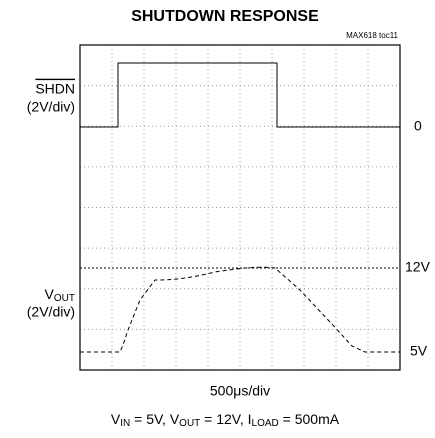 This screenshot has width=435, height=438. Describe the element at coordinates (64, 298) in the screenshot. I see `vout-sub: OUT` at that location.